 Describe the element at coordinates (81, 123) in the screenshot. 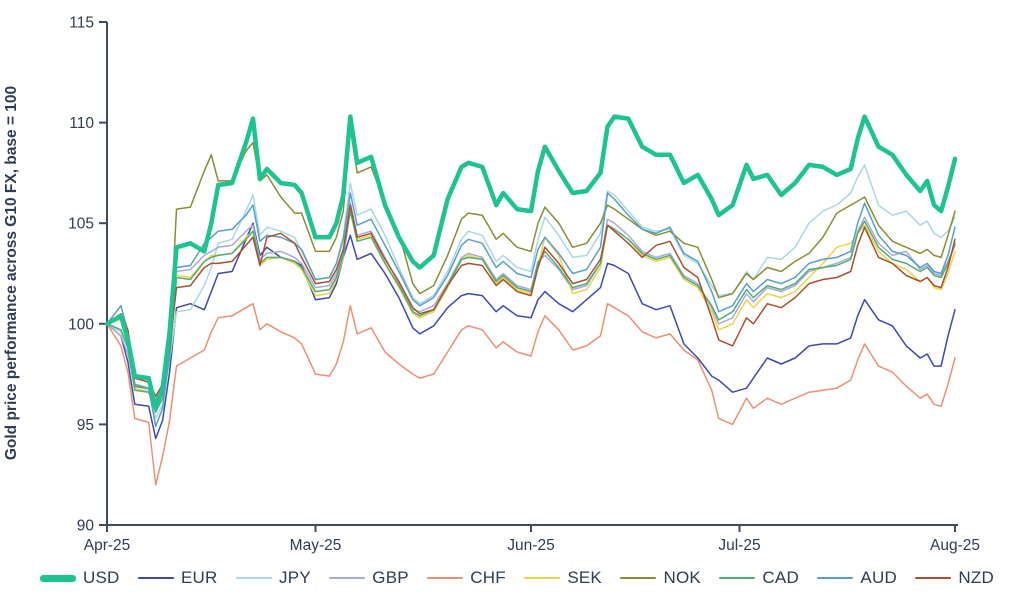

I see `y-tick-label: 110` at that location.